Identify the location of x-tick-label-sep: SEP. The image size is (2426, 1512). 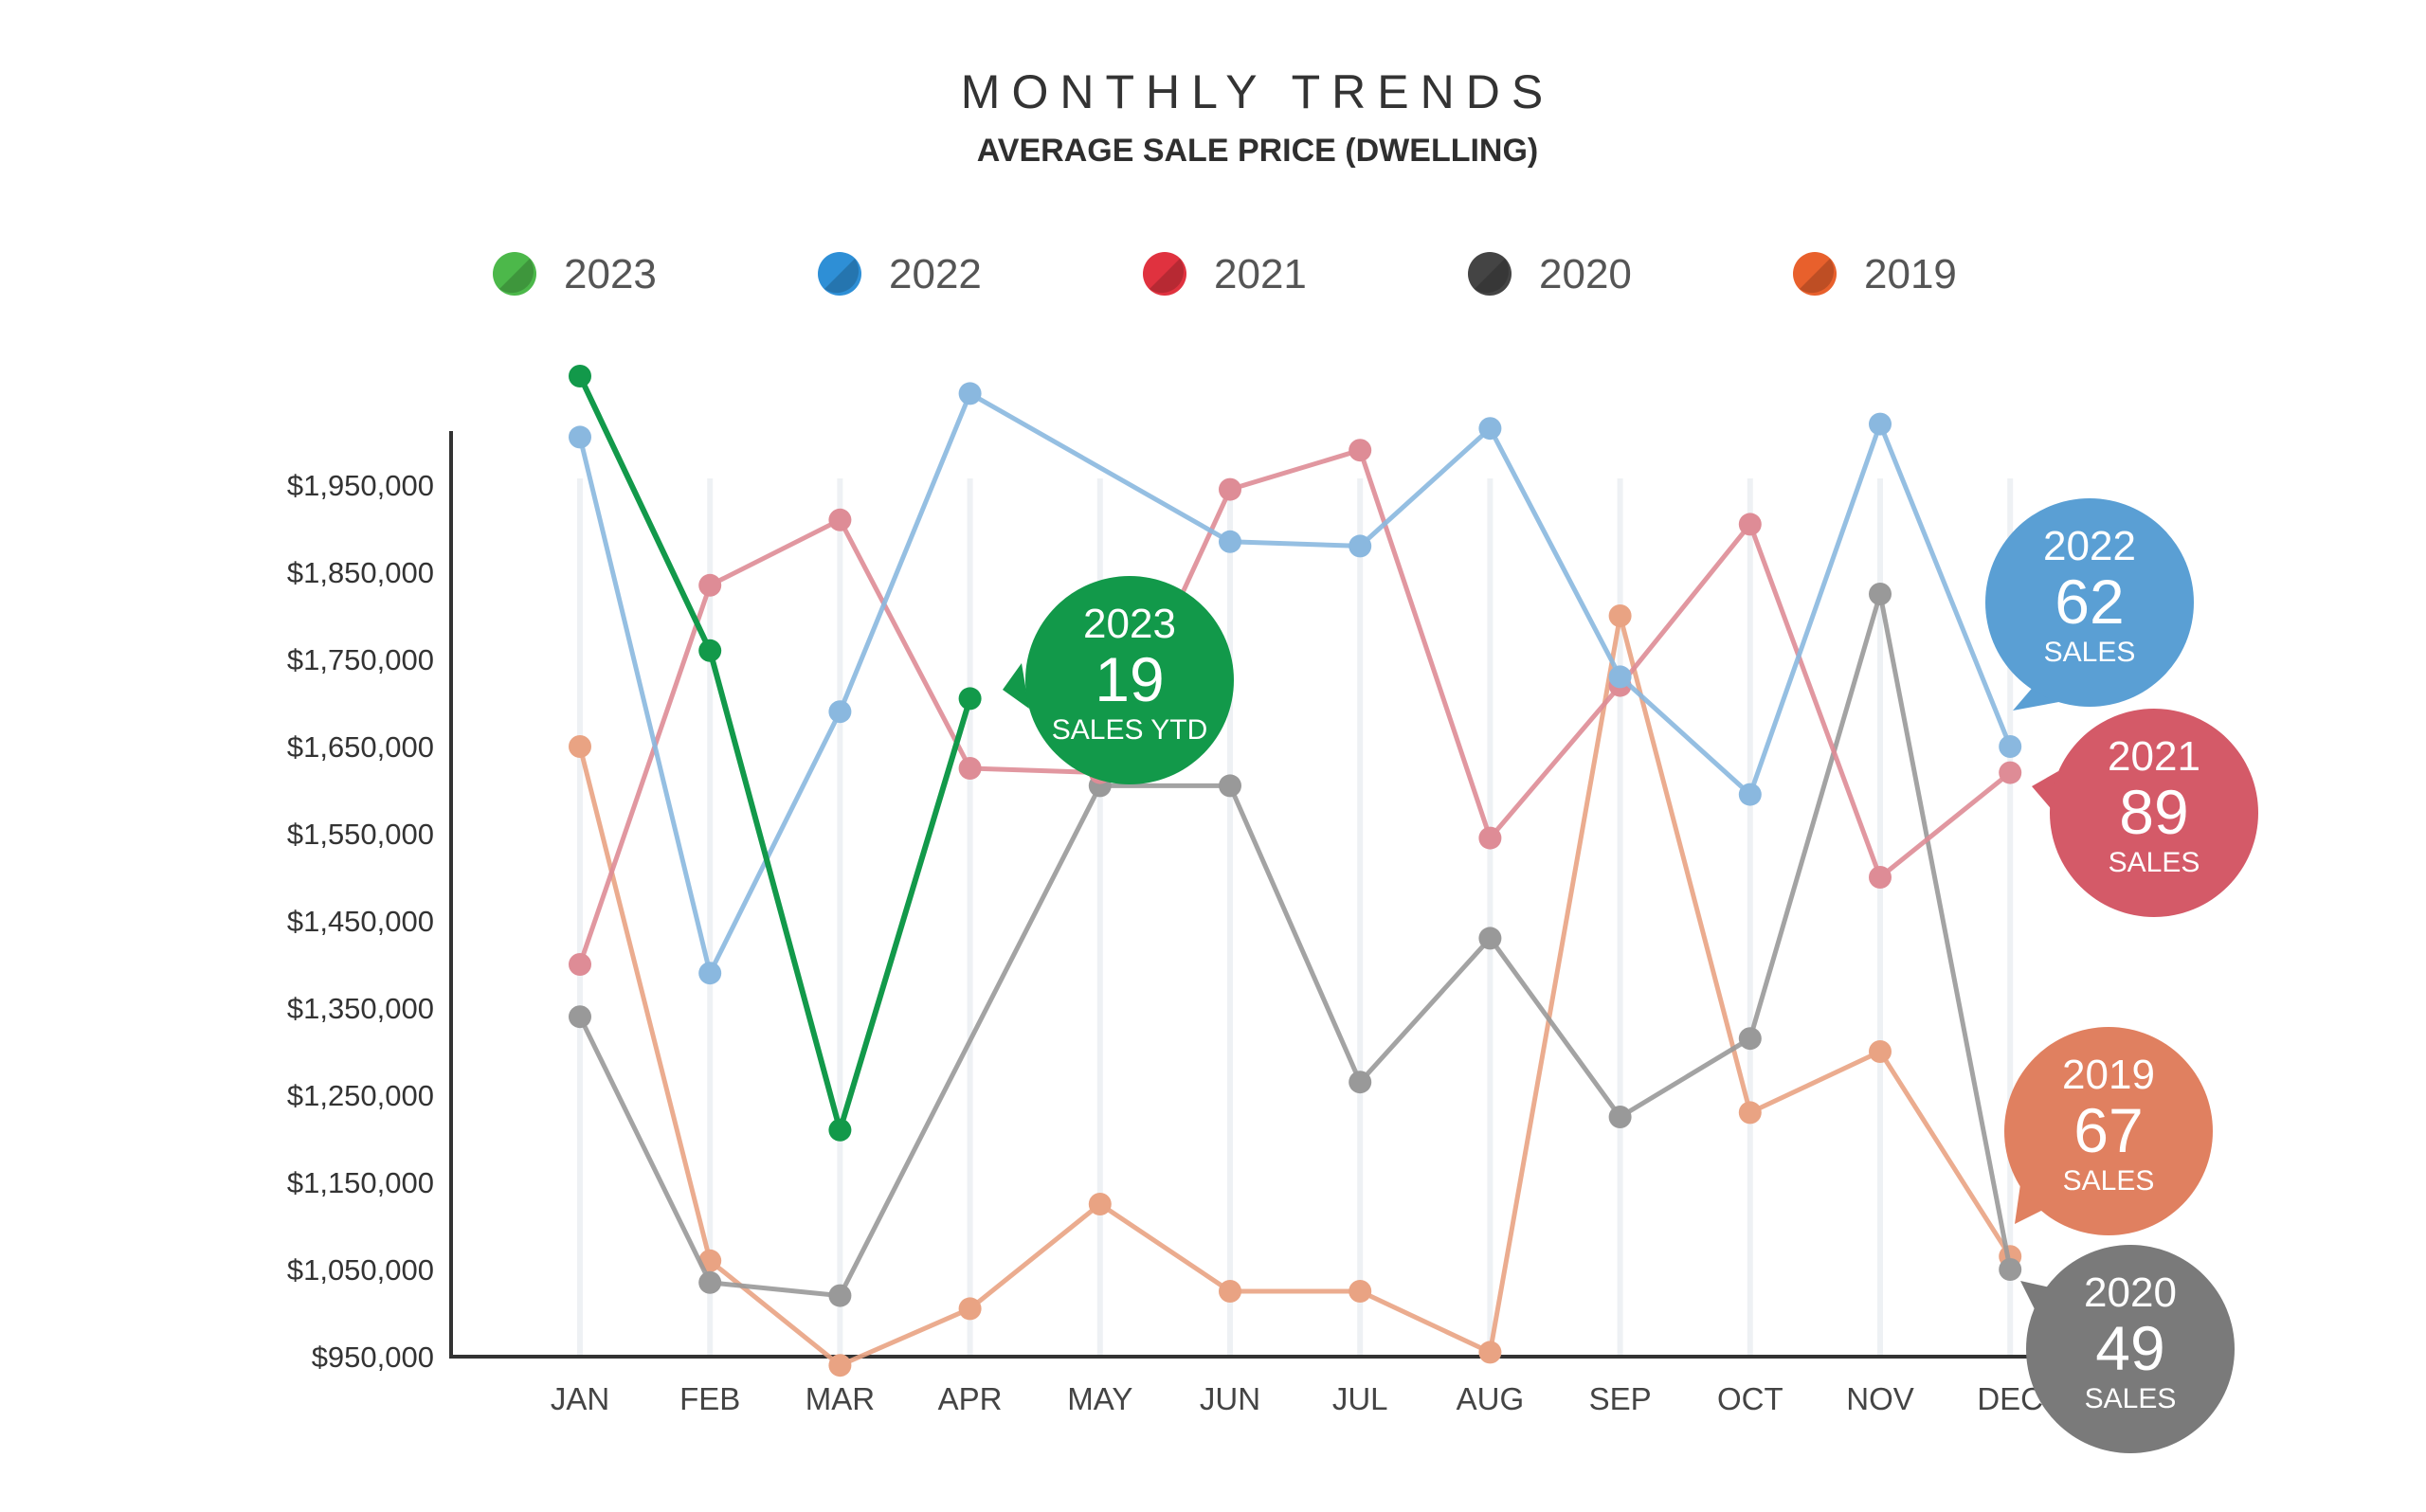
(1620, 1398).